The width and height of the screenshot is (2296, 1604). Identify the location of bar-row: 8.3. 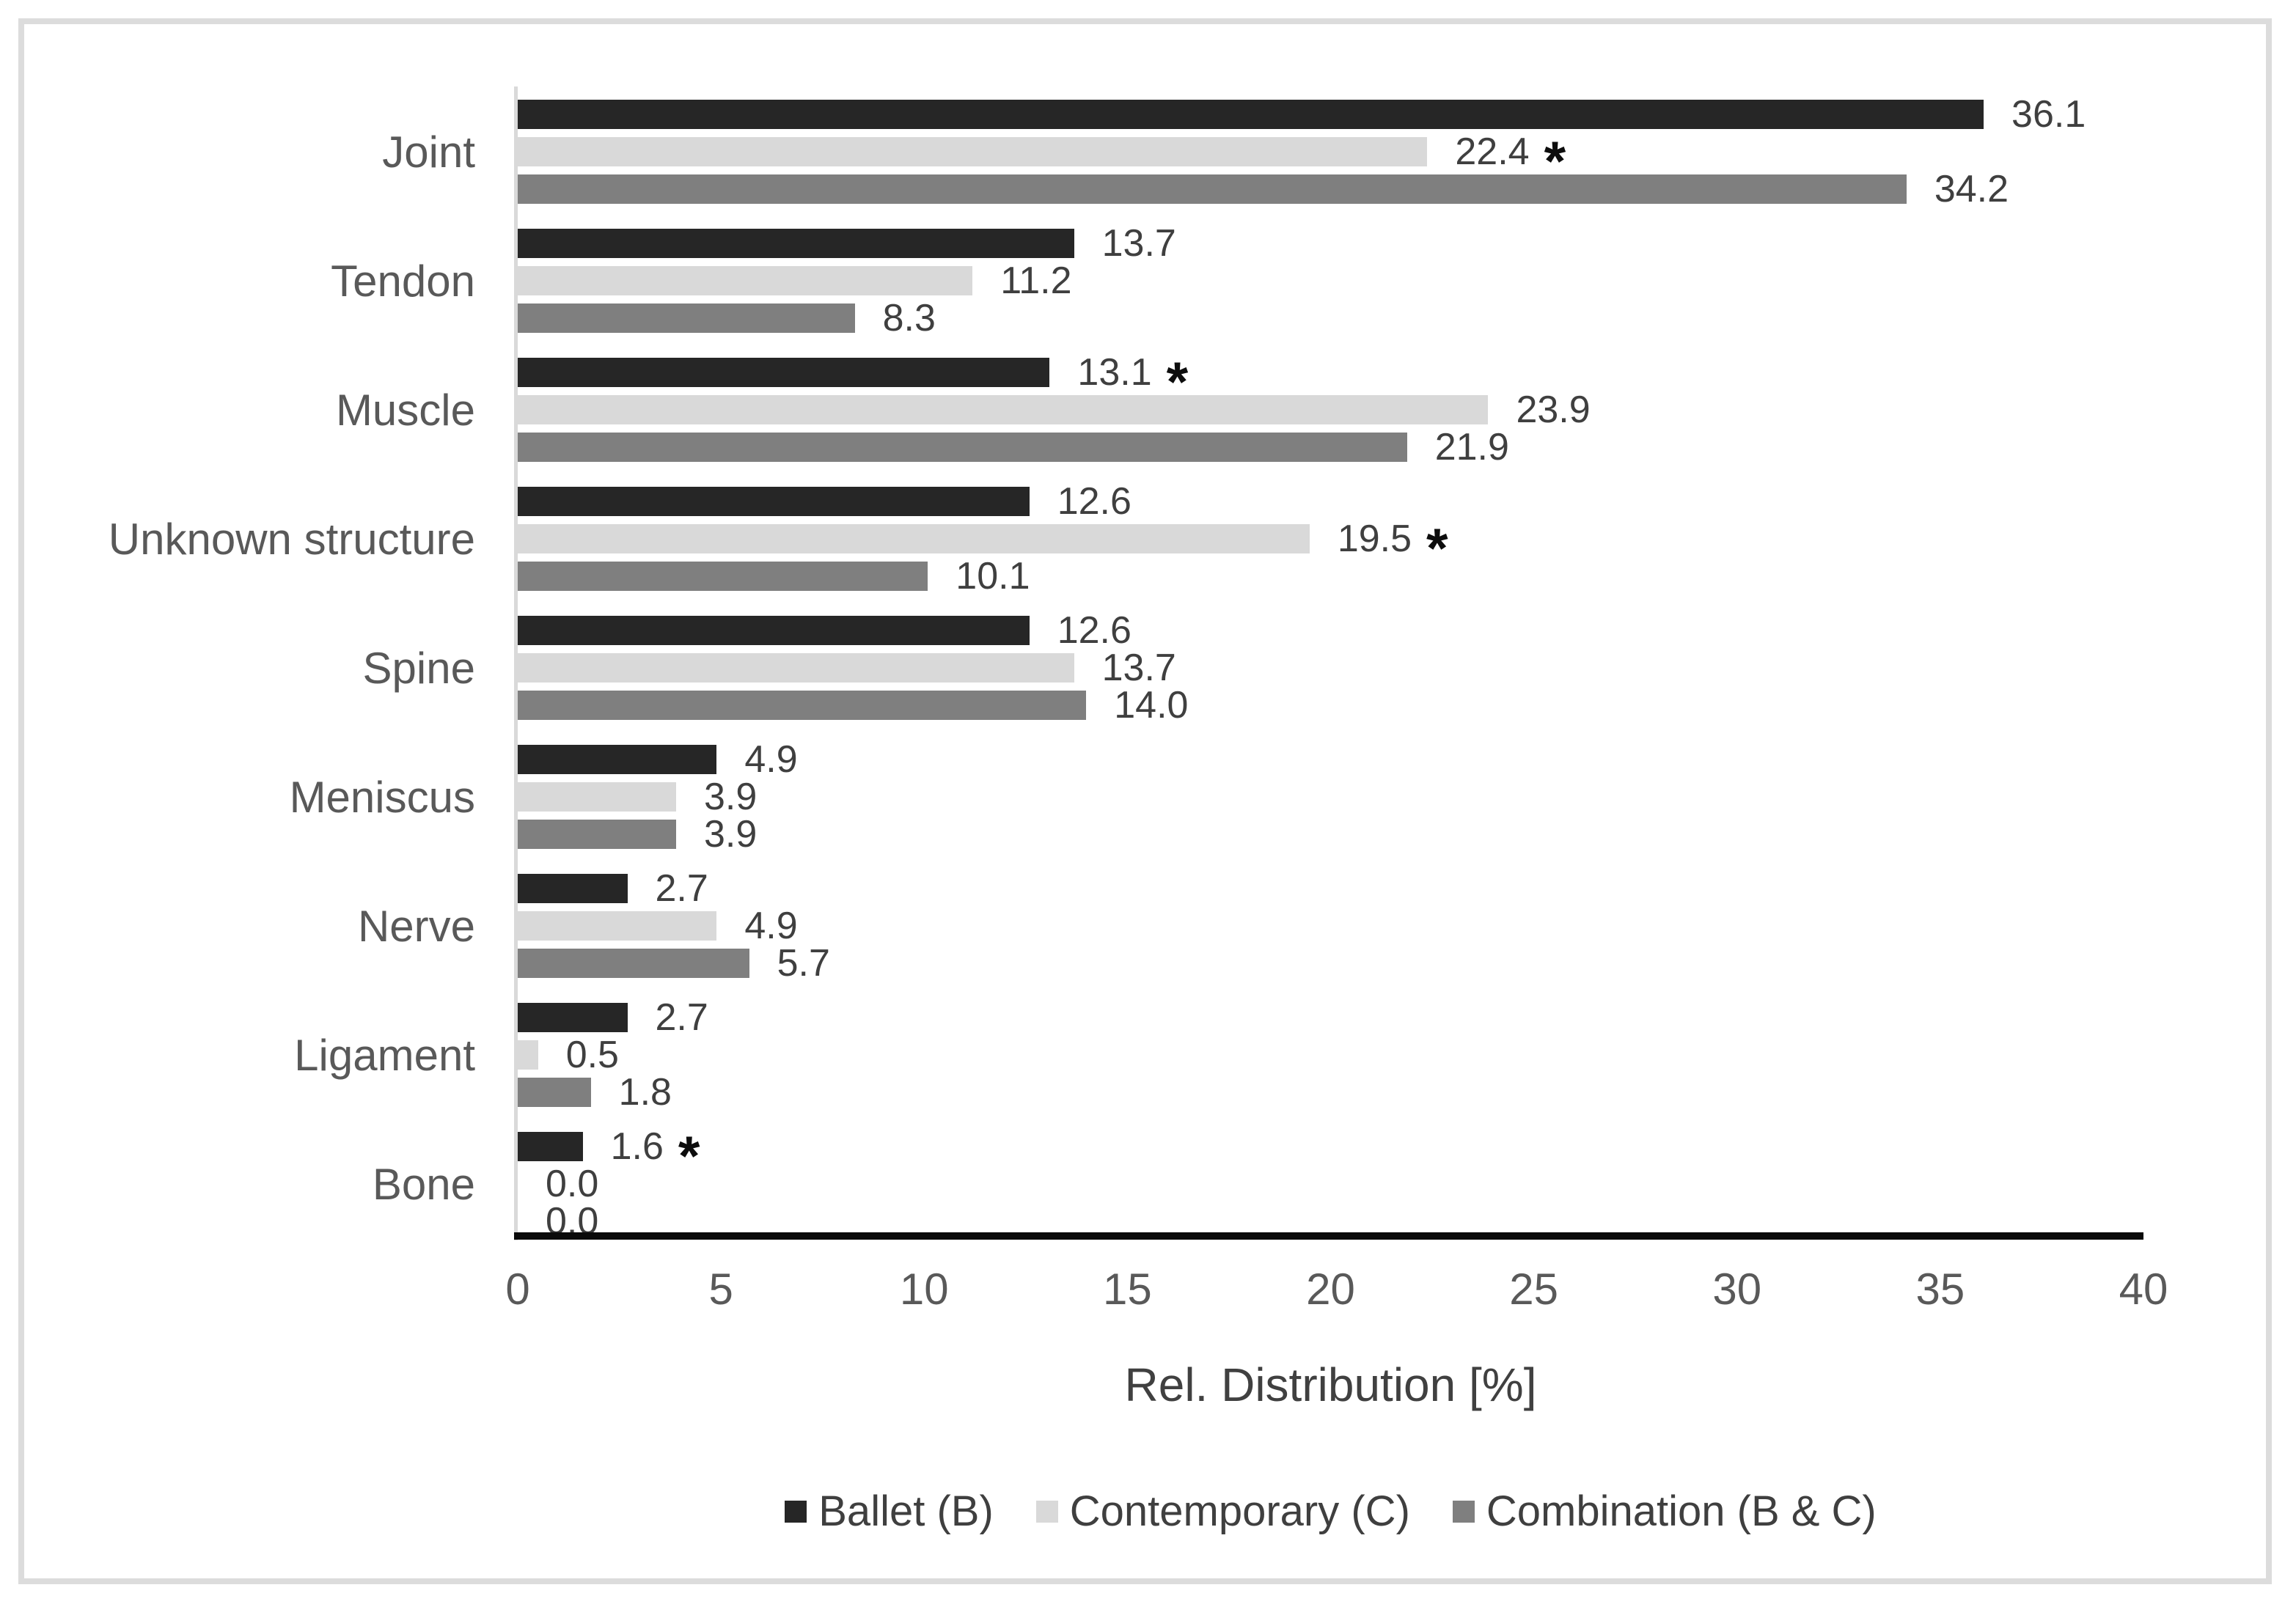
(1330, 318).